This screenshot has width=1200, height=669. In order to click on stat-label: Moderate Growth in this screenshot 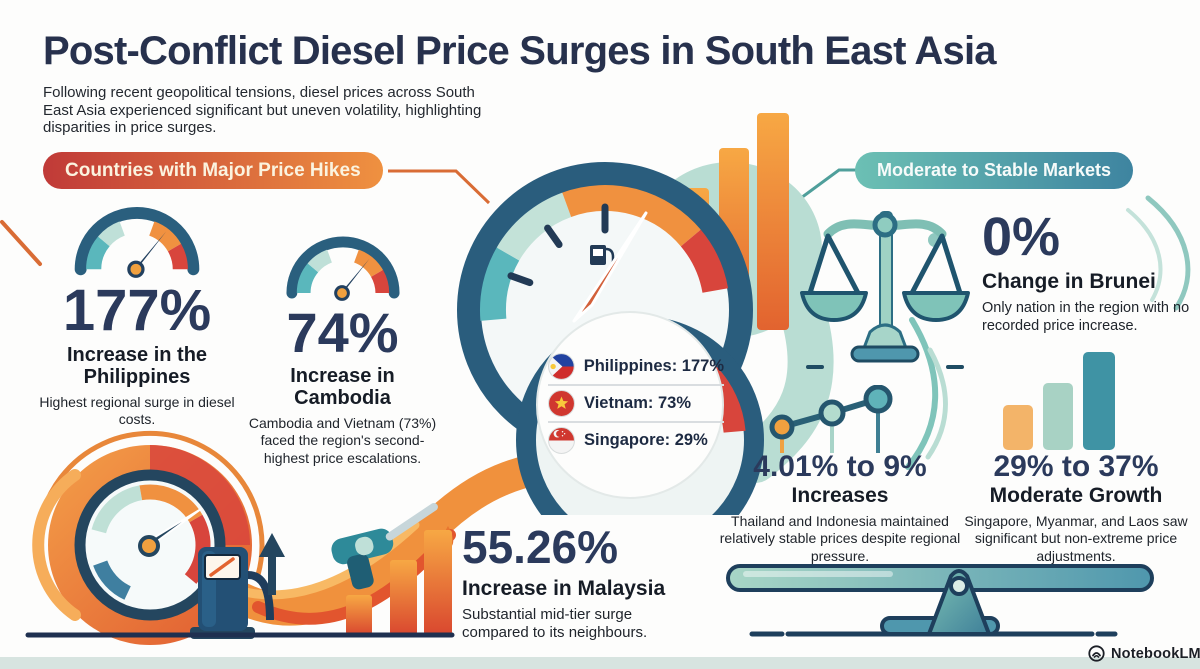, I will do `click(1076, 495)`.